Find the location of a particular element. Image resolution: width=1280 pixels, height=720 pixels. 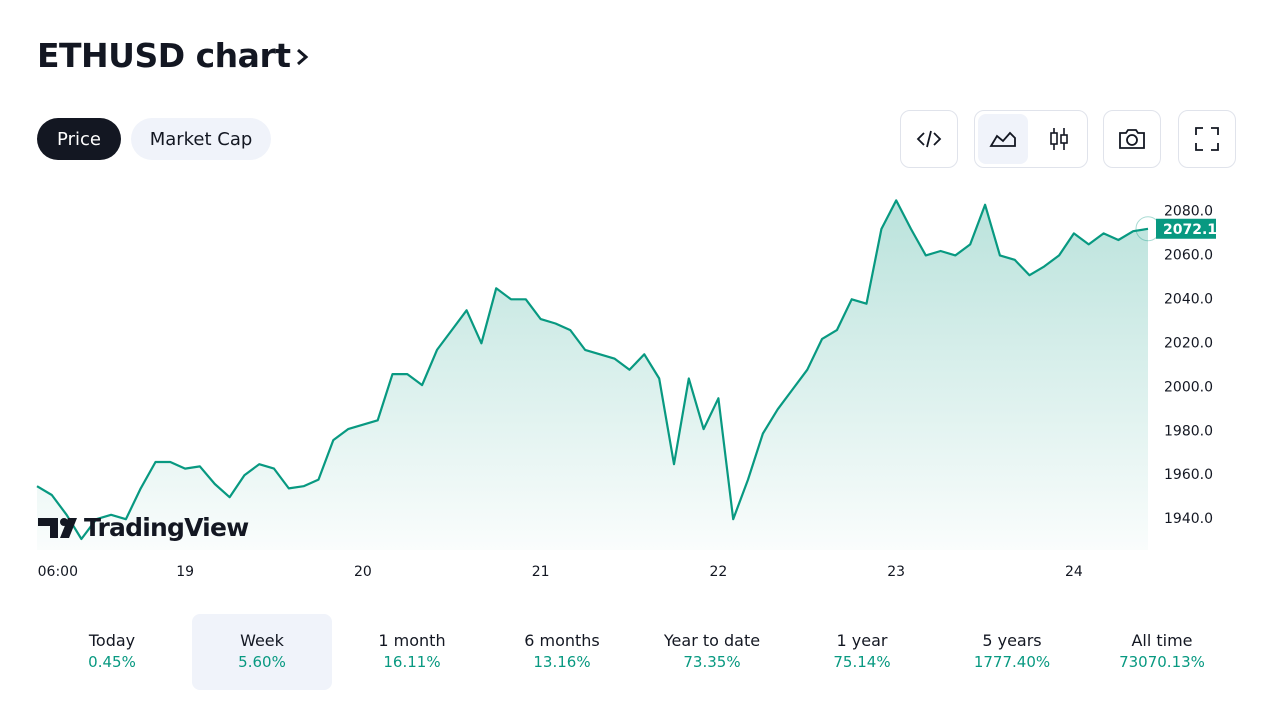

fullscreen-button is located at coordinates (1207, 139).